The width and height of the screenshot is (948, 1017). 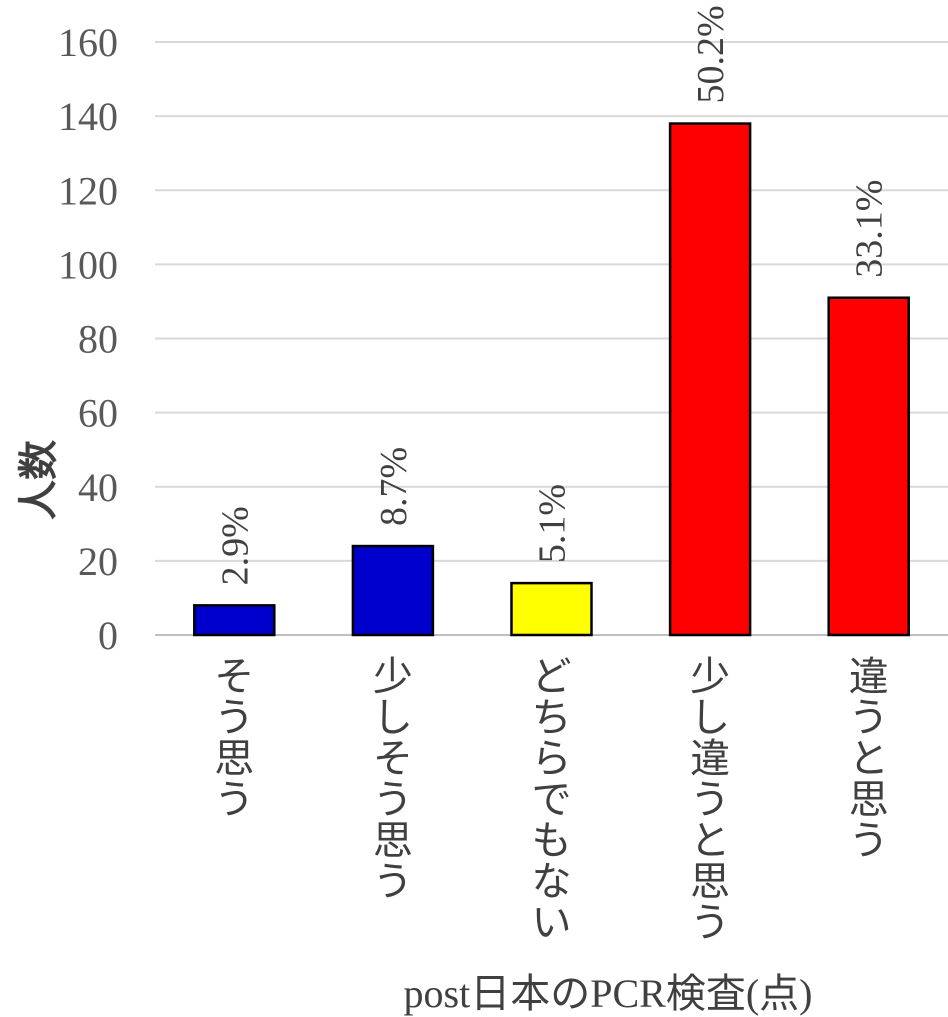 I want to click on data-label: 50.2%, so click(x=711, y=54).